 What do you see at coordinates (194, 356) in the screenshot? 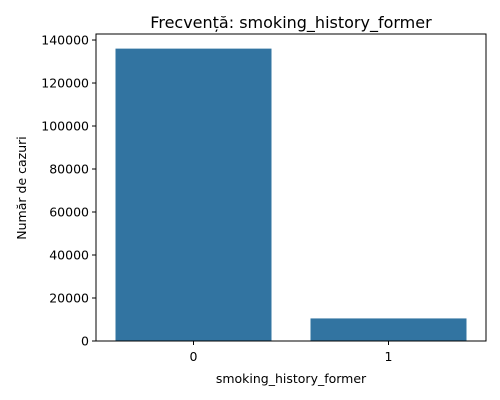
I see `x-tick-label: 0` at bounding box center [194, 356].